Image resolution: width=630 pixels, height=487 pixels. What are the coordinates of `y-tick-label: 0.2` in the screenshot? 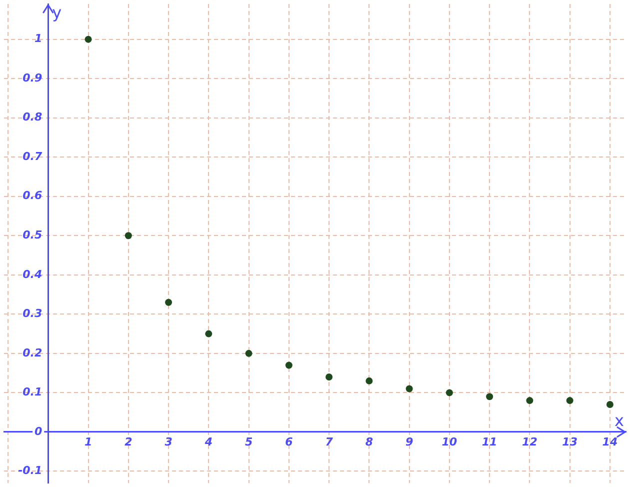 It's located at (32, 353).